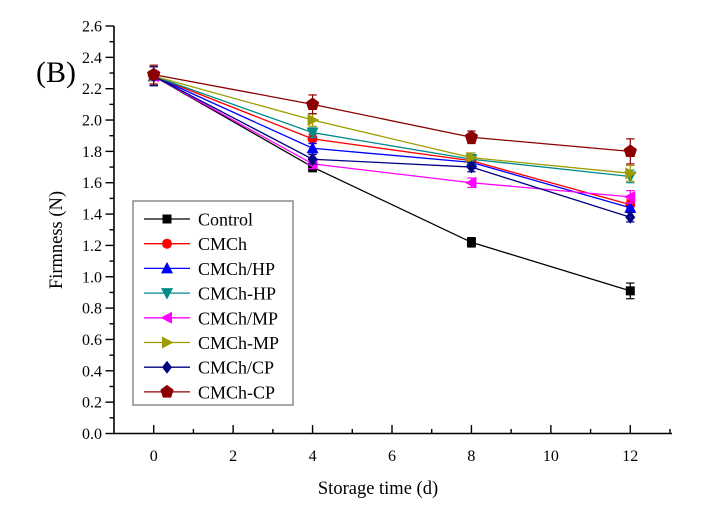 This screenshot has width=701, height=519. Describe the element at coordinates (92, 277) in the screenshot. I see `y-tick-label: 1.0` at that location.